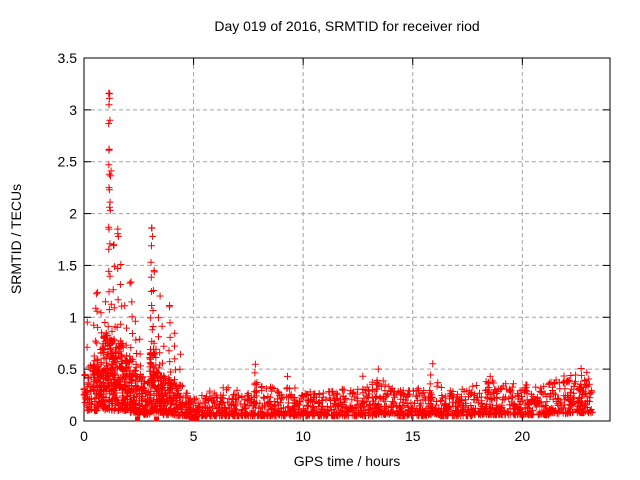 The image size is (640, 480). I want to click on y-tick-label: 0.5, so click(68, 369).